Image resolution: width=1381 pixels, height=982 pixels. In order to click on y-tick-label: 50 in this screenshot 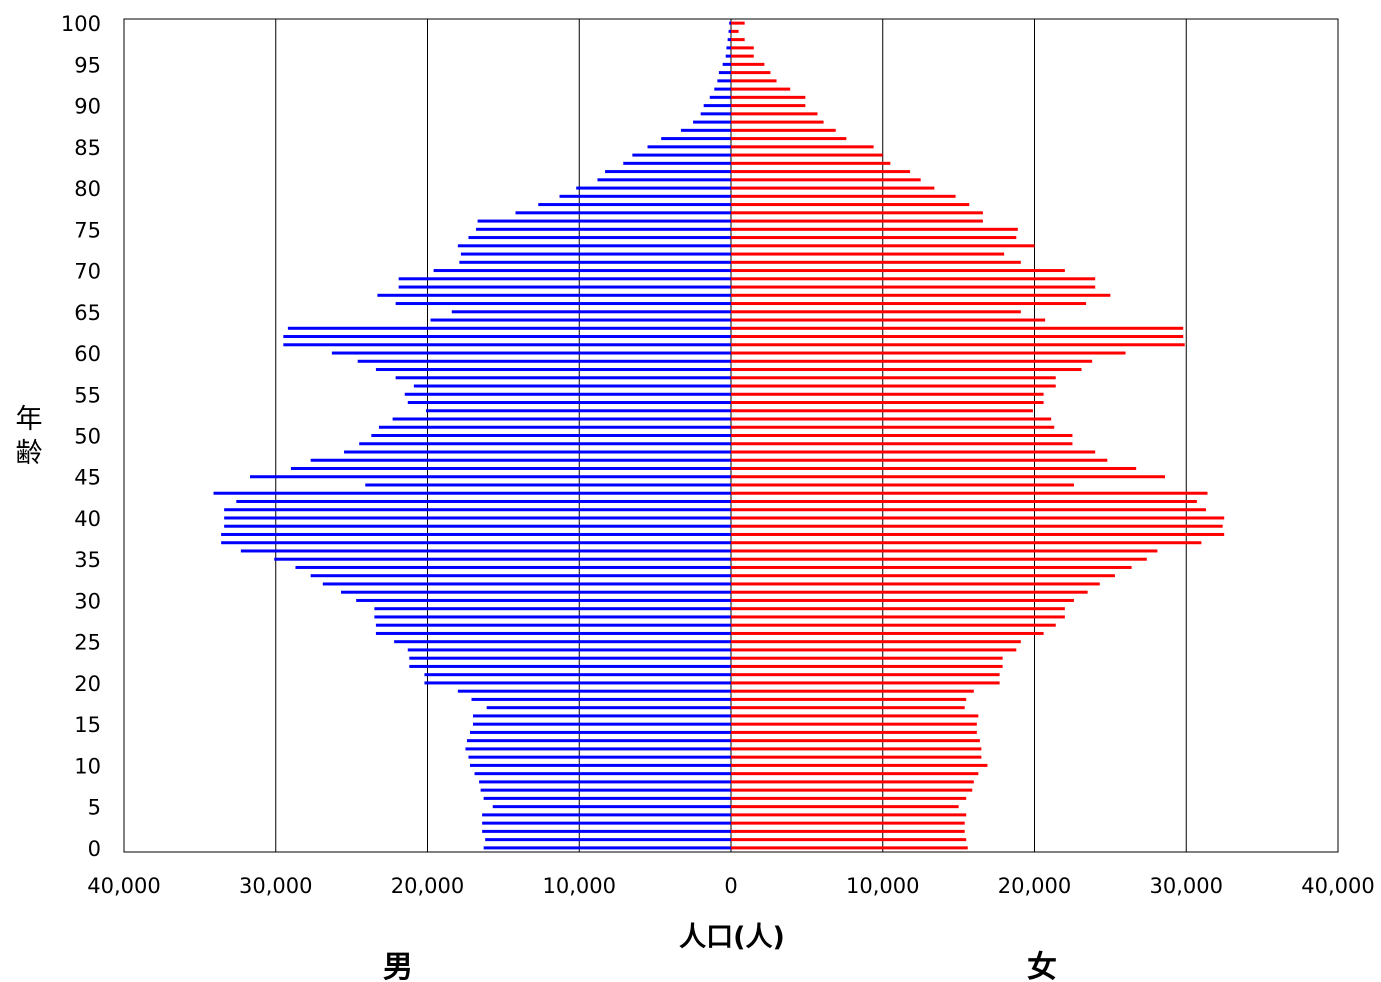, I will do `click(87, 437)`.